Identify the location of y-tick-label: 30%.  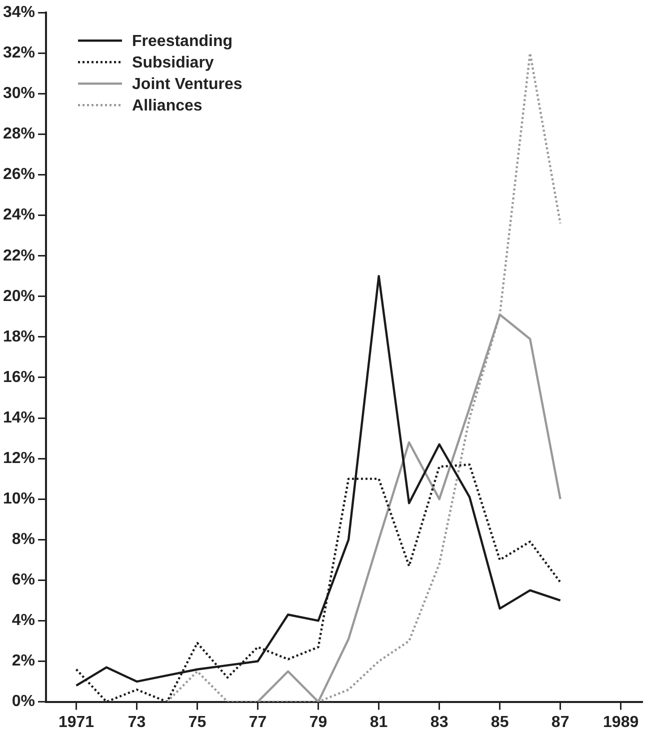
(19, 93).